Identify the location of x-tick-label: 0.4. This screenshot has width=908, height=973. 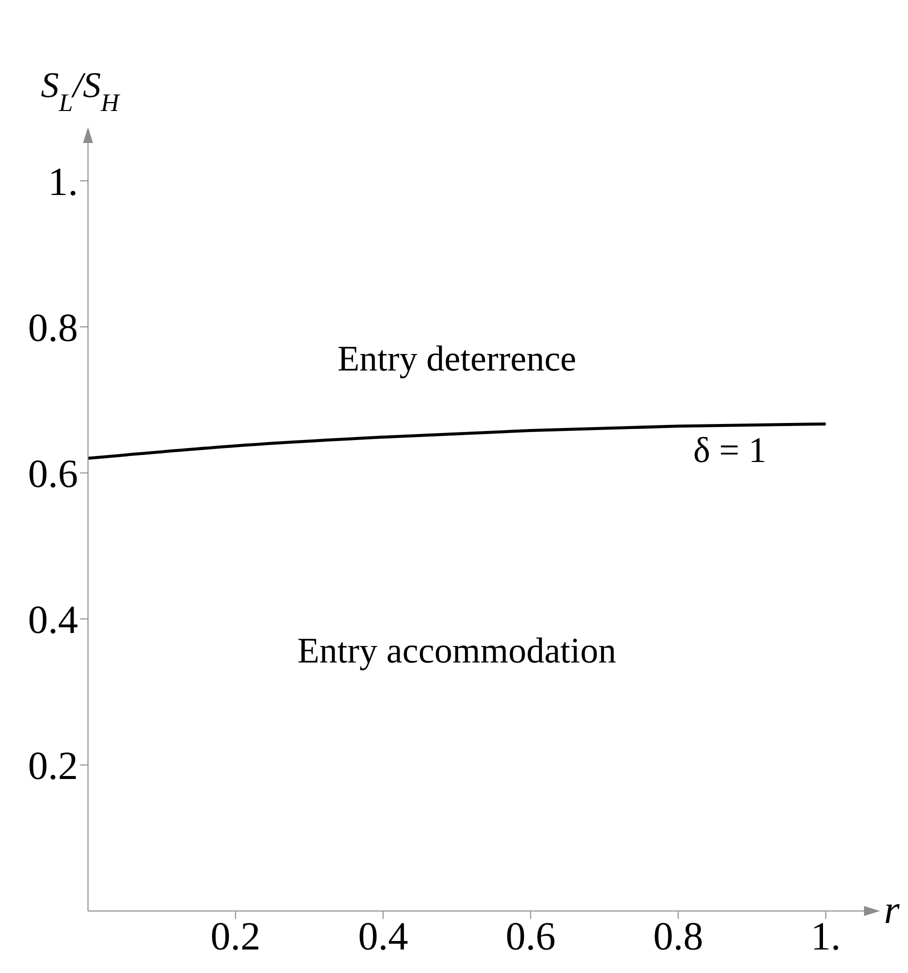
(383, 935).